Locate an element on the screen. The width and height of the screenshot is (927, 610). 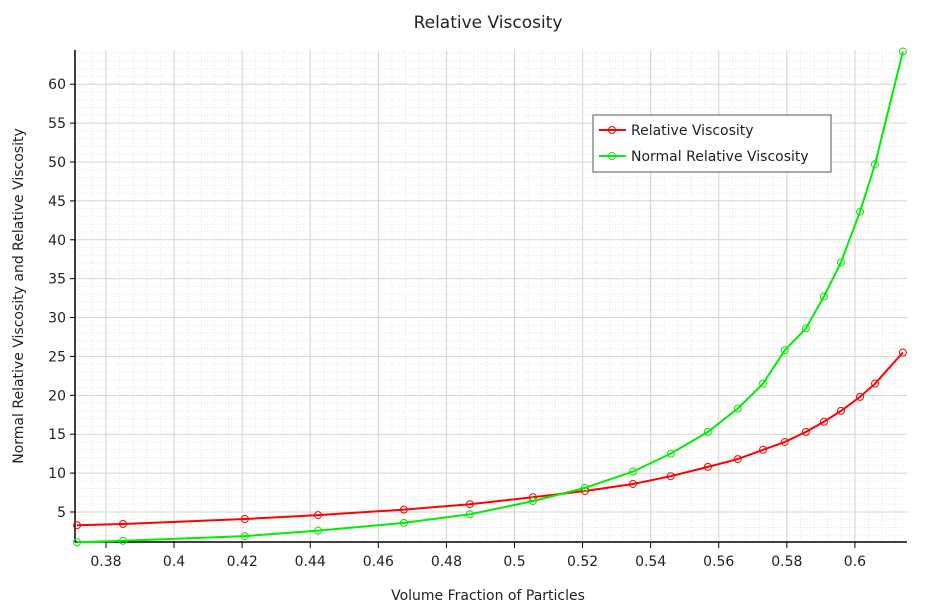
legend-marker-relative is located at coordinates (612, 130).